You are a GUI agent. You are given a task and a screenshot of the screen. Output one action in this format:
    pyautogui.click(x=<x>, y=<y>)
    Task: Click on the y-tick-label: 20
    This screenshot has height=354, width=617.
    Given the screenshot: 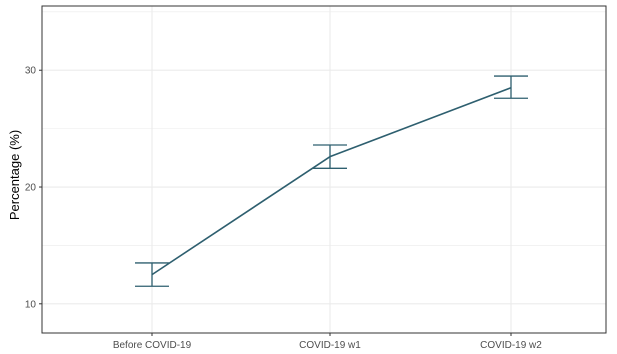 What is the action you would take?
    pyautogui.click(x=31, y=188)
    